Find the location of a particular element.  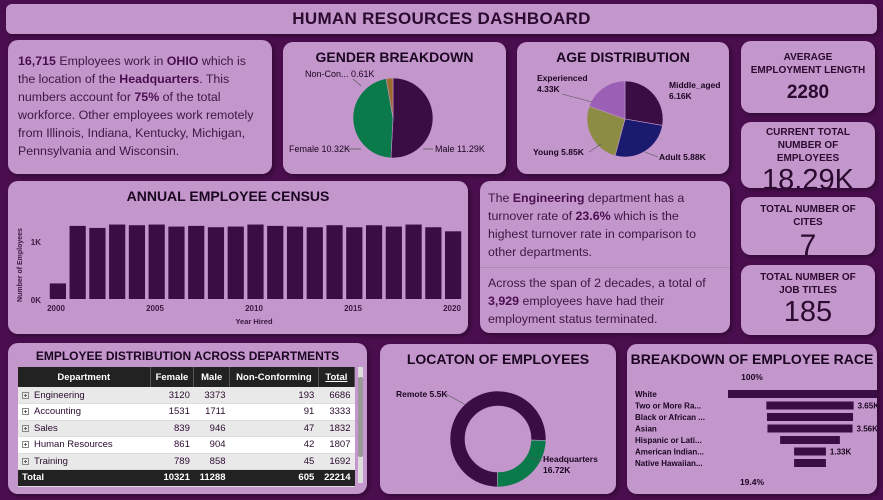

gender-label-female: Female 10.32K is located at coordinates (319, 149).